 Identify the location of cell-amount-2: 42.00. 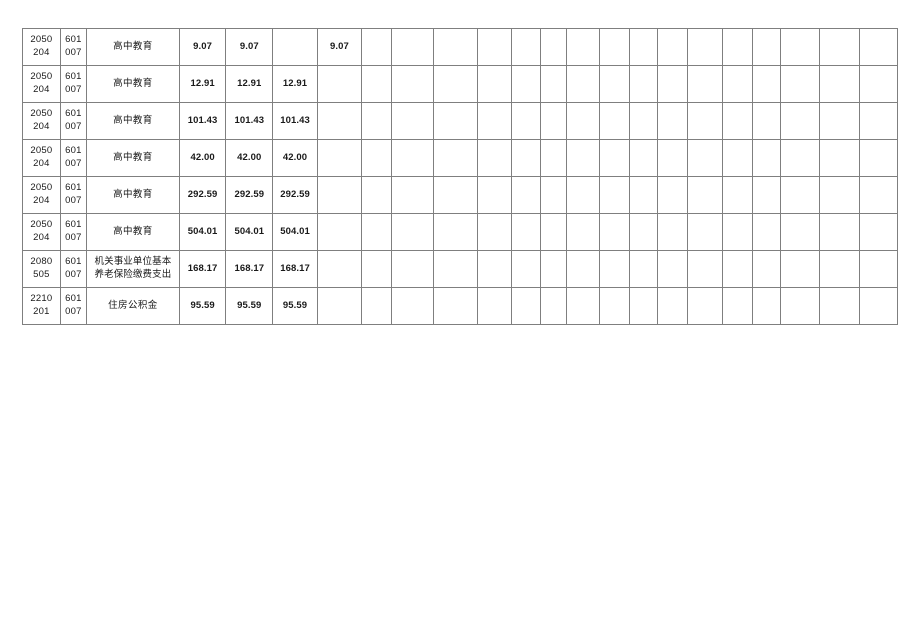
(249, 158).